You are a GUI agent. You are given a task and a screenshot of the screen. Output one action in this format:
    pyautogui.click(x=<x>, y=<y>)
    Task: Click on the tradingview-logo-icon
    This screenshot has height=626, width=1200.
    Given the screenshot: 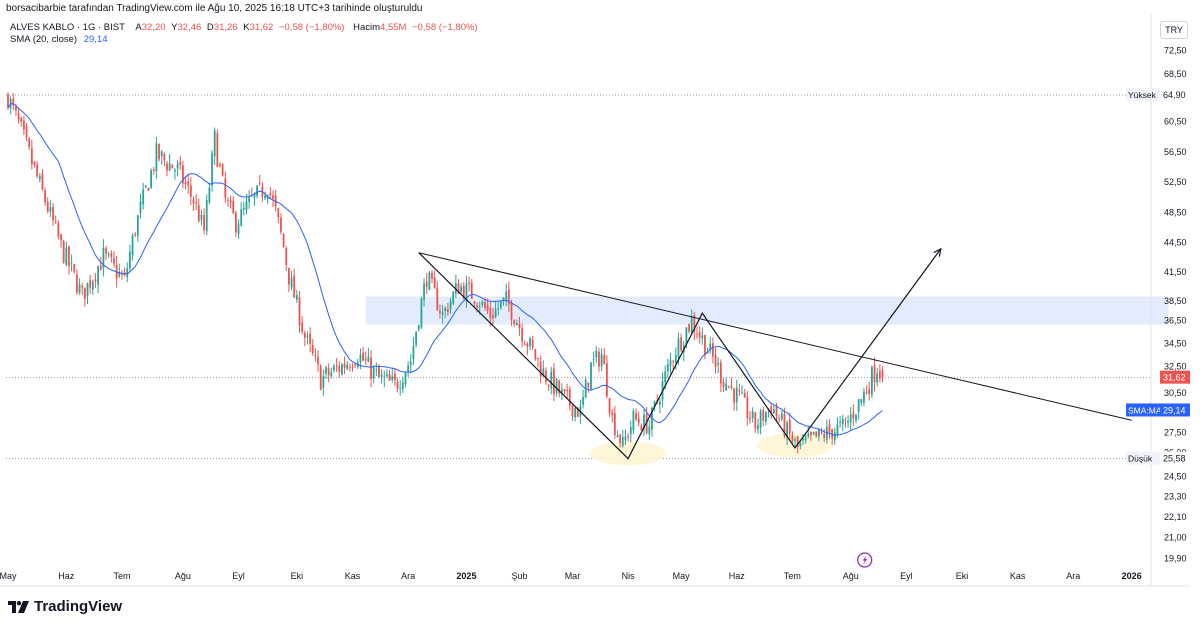 What is the action you would take?
    pyautogui.click(x=18, y=606)
    